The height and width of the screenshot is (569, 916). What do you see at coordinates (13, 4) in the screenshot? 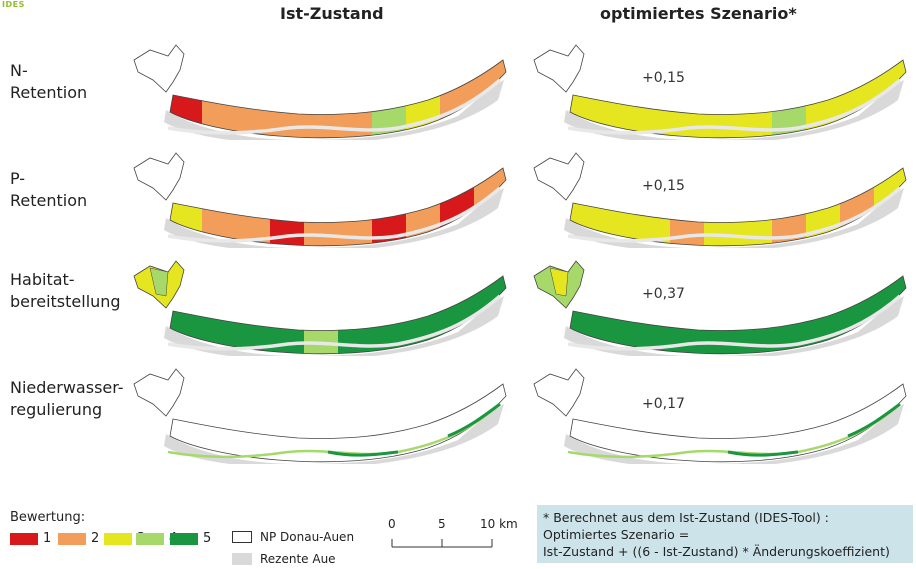
I see `ides-logo: IDES` at bounding box center [13, 4].